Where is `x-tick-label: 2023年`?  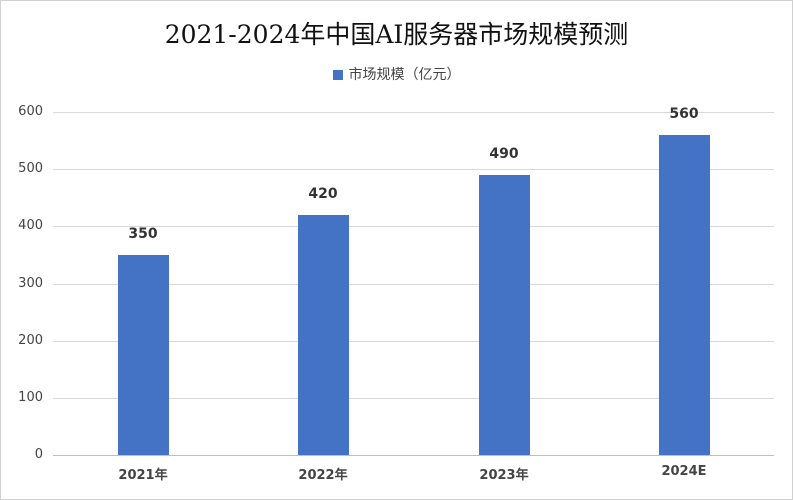 x-tick-label: 2023年 is located at coordinates (504, 475).